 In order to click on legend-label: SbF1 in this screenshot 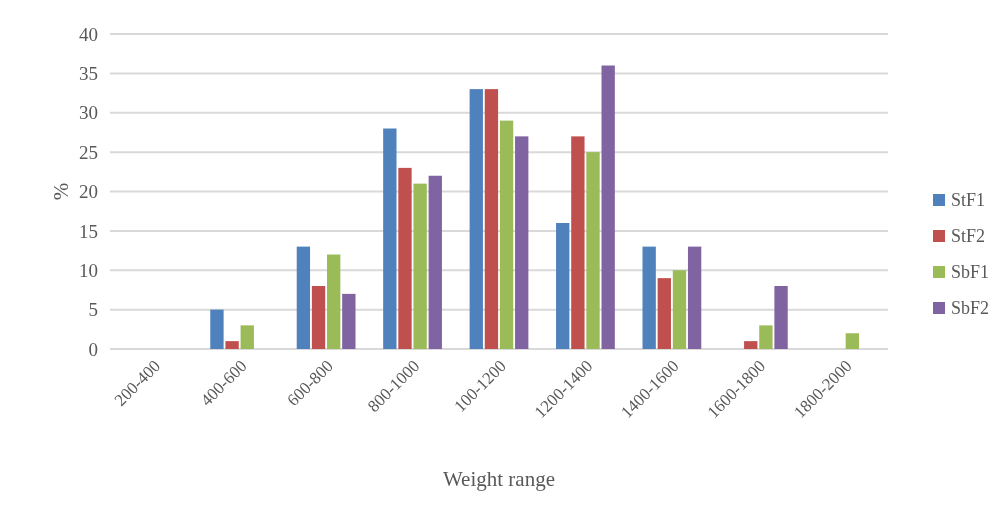, I will do `click(970, 272)`.